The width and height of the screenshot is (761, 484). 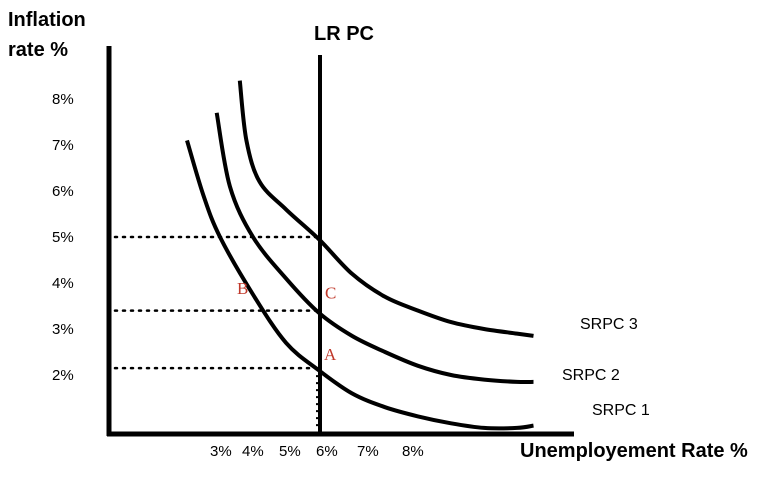 I want to click on srpc-2-label: SRPC 2, so click(x=591, y=375).